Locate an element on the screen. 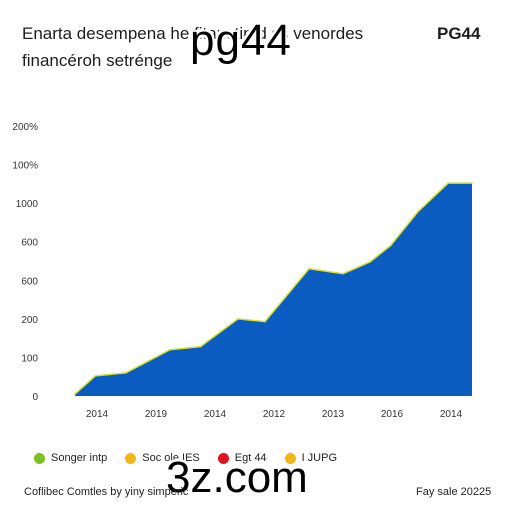 This screenshot has height=512, width=512. x-tick-label: 2019 is located at coordinates (156, 414).